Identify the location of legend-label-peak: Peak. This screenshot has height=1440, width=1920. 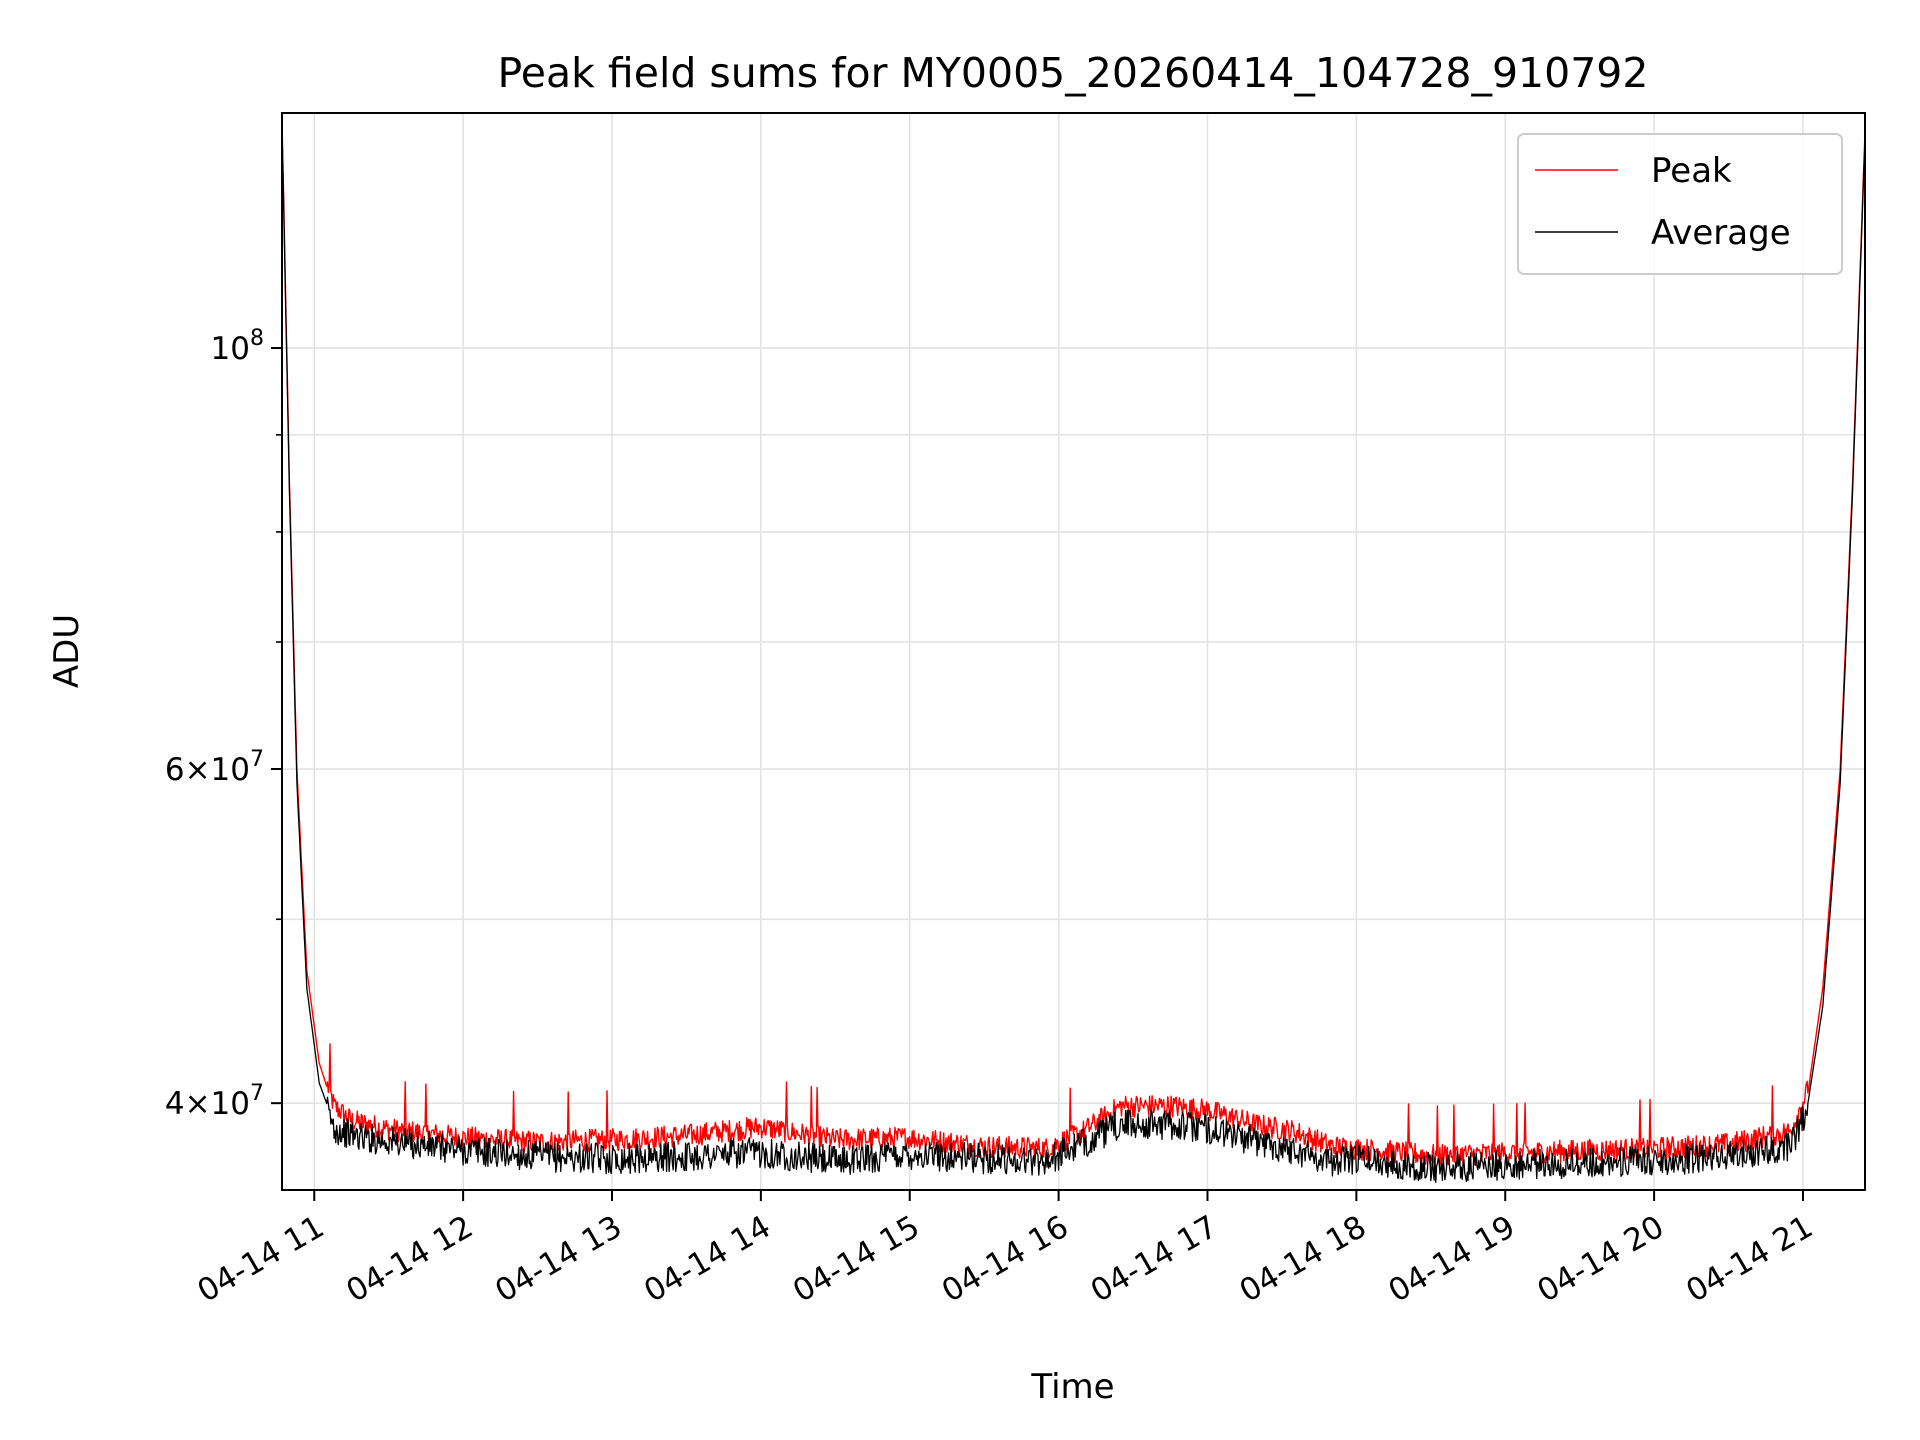
(1691, 171).